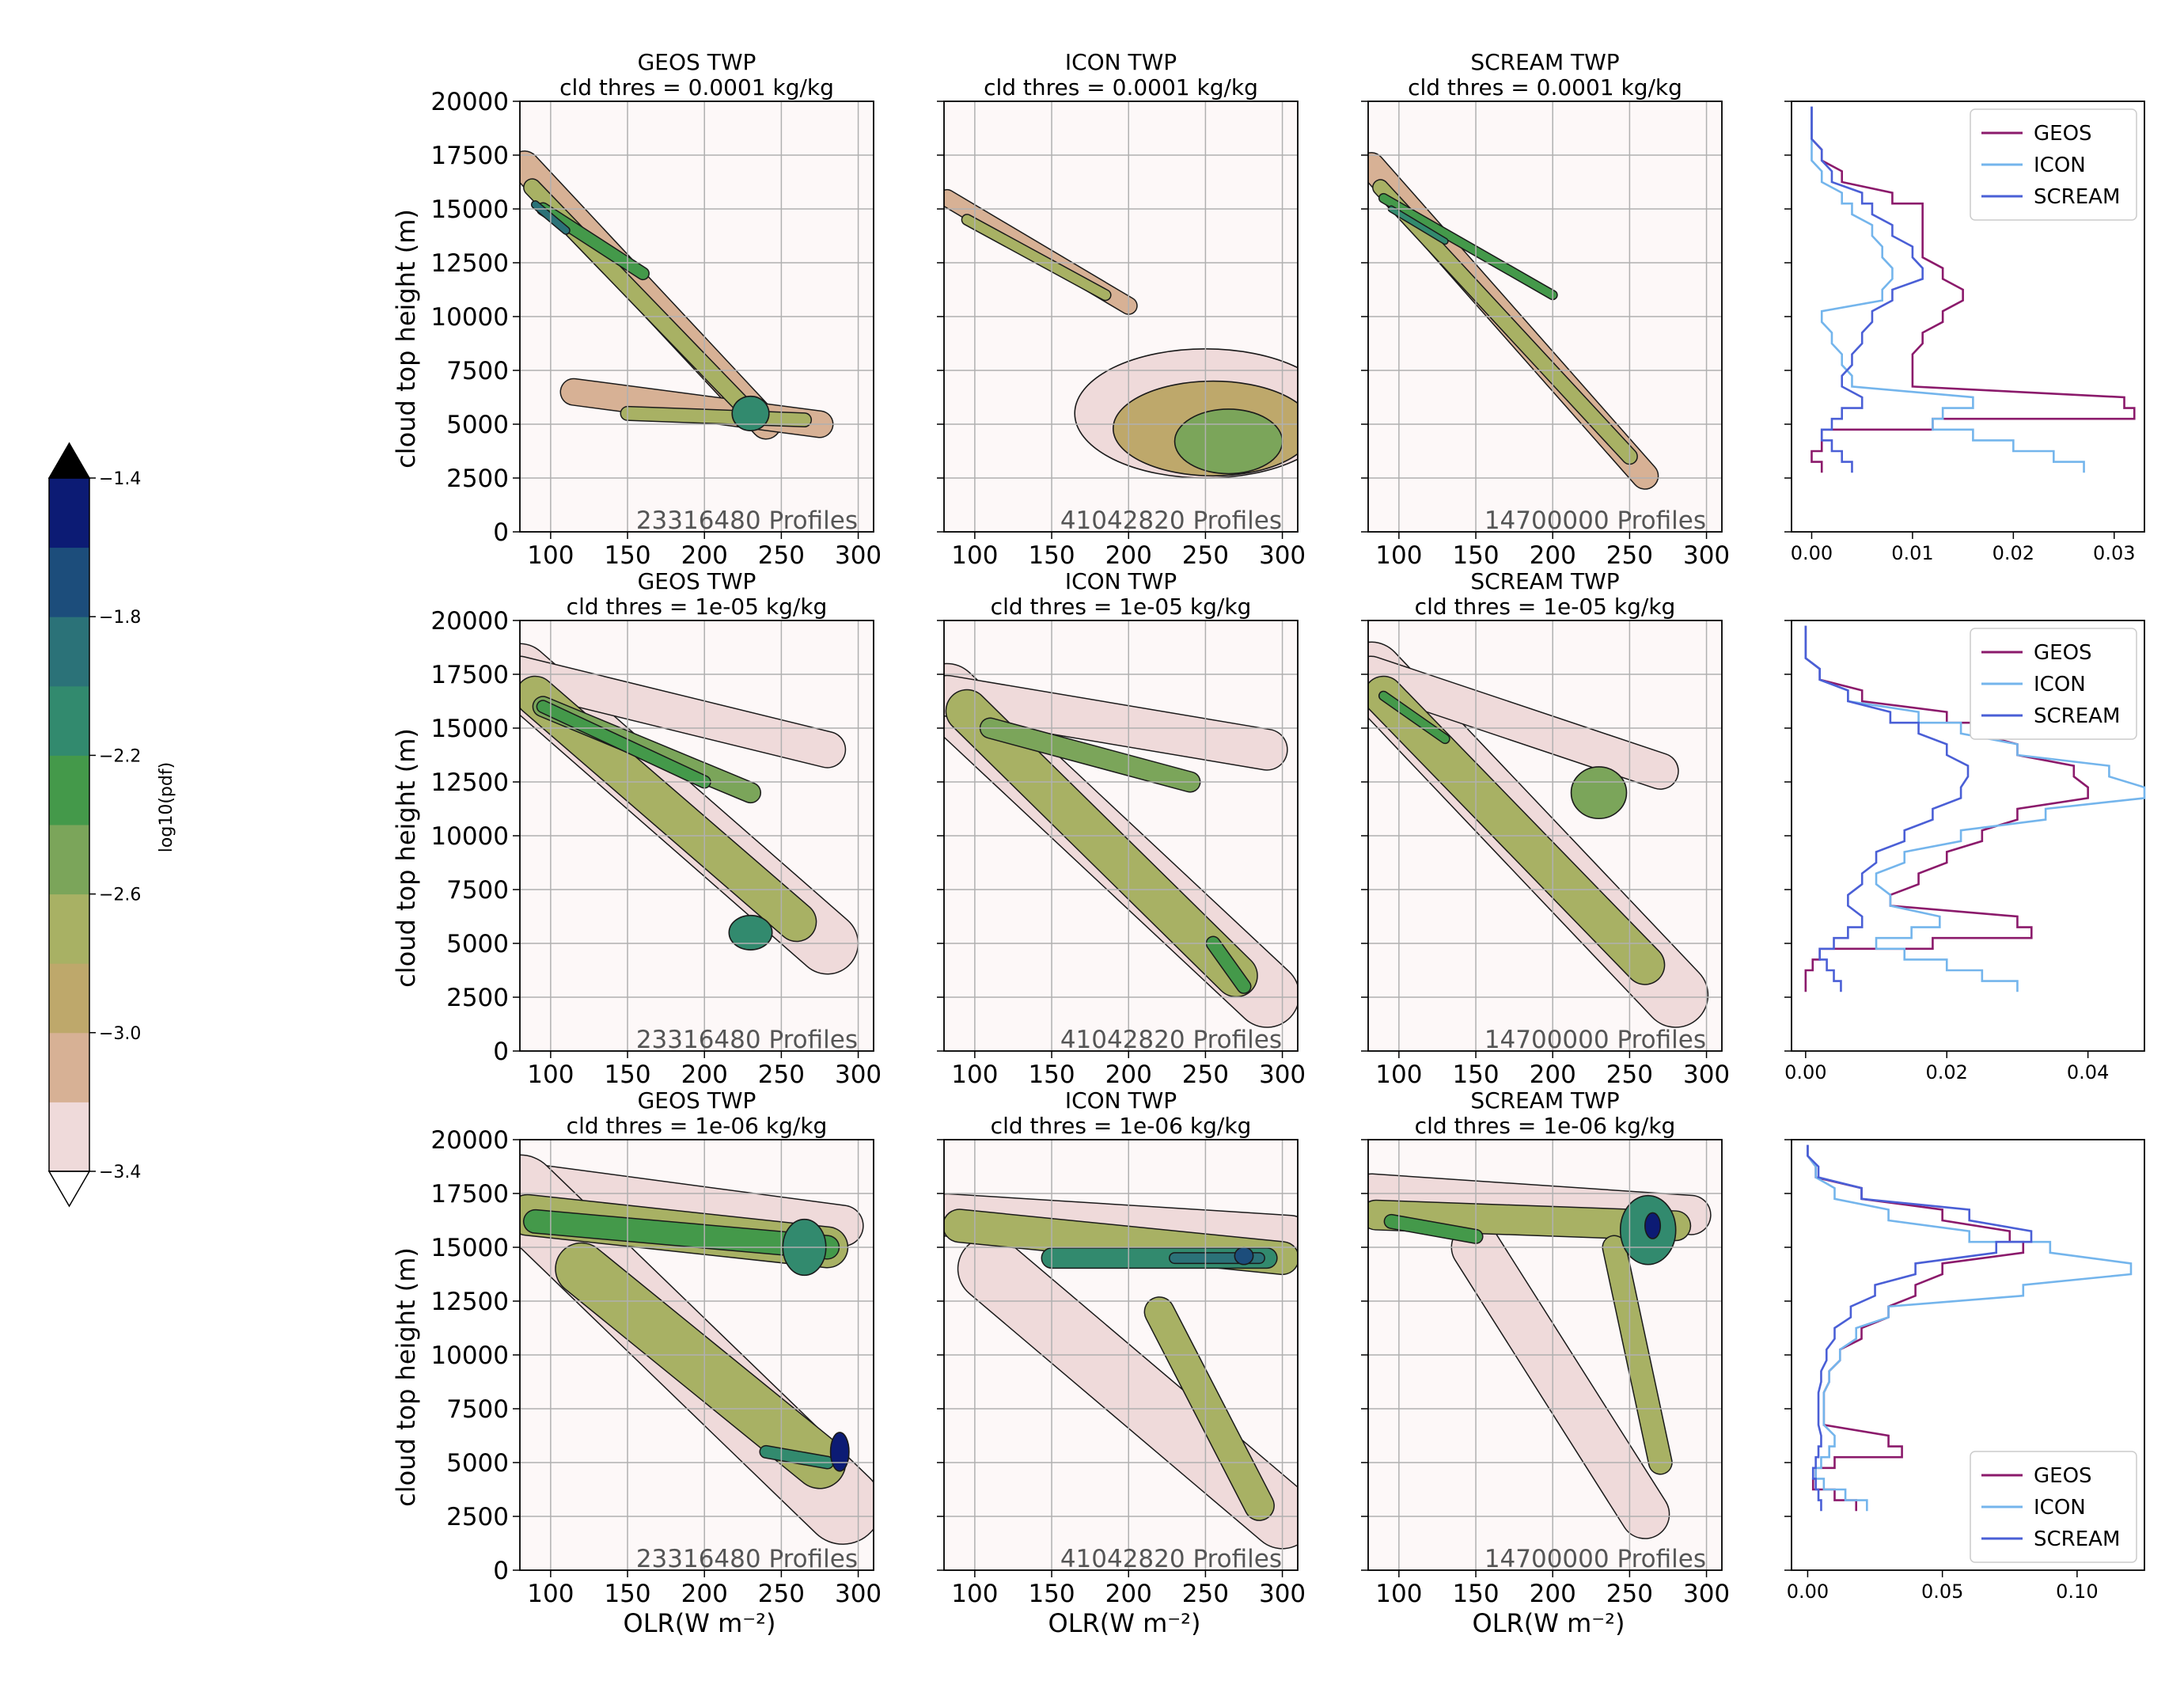 This screenshot has height=1681, width=2184. Describe the element at coordinates (1965, 851) in the screenshot. I see `histogram-row-2: 0.00 0.02 0.04 GEOS ICON SCREAM` at that location.